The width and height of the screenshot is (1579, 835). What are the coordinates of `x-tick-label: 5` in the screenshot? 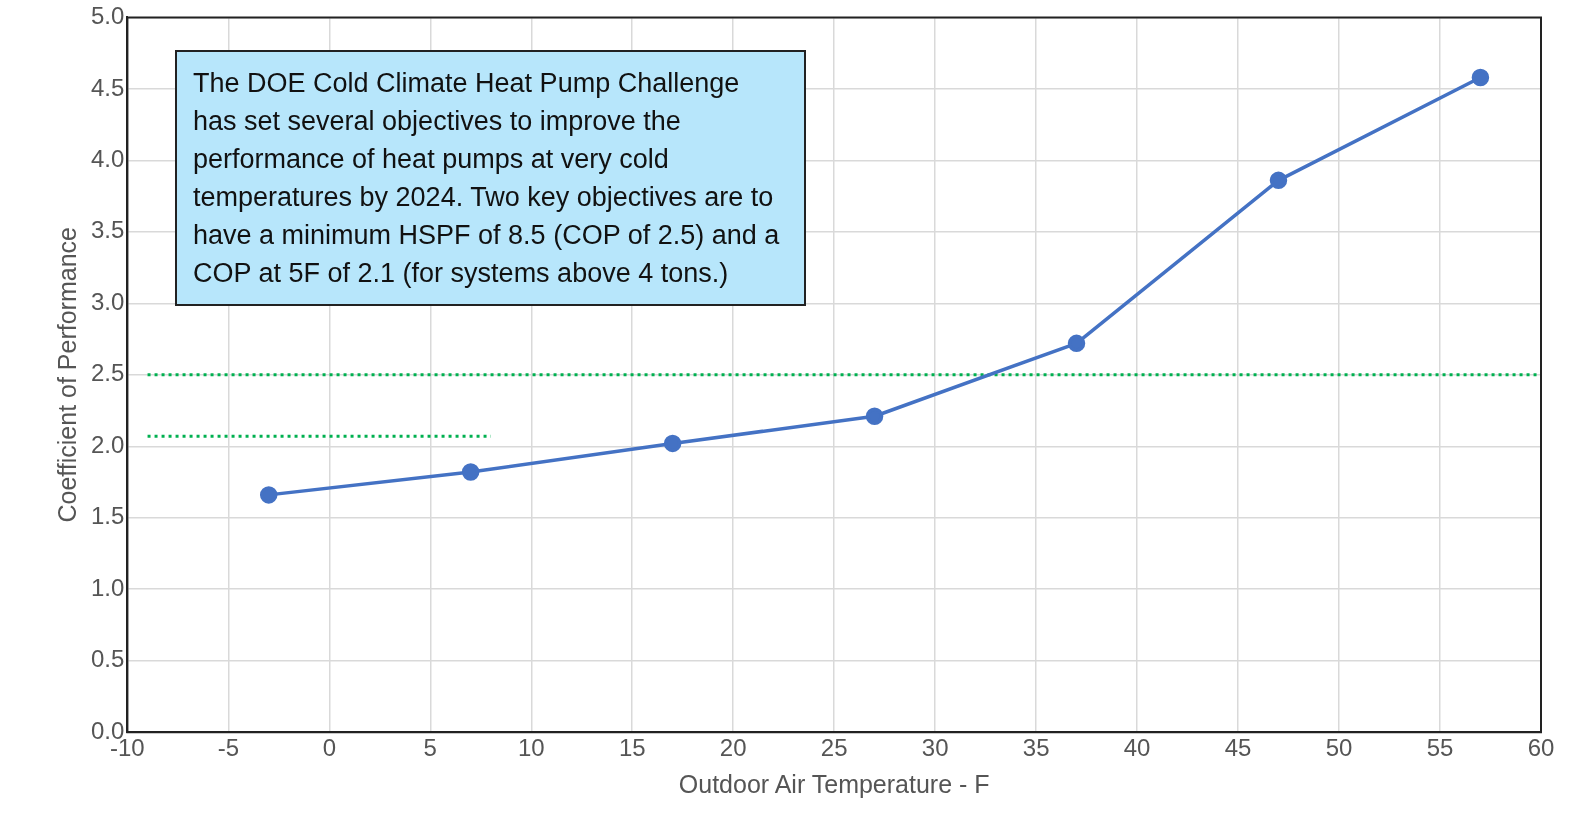 It's located at (430, 748).